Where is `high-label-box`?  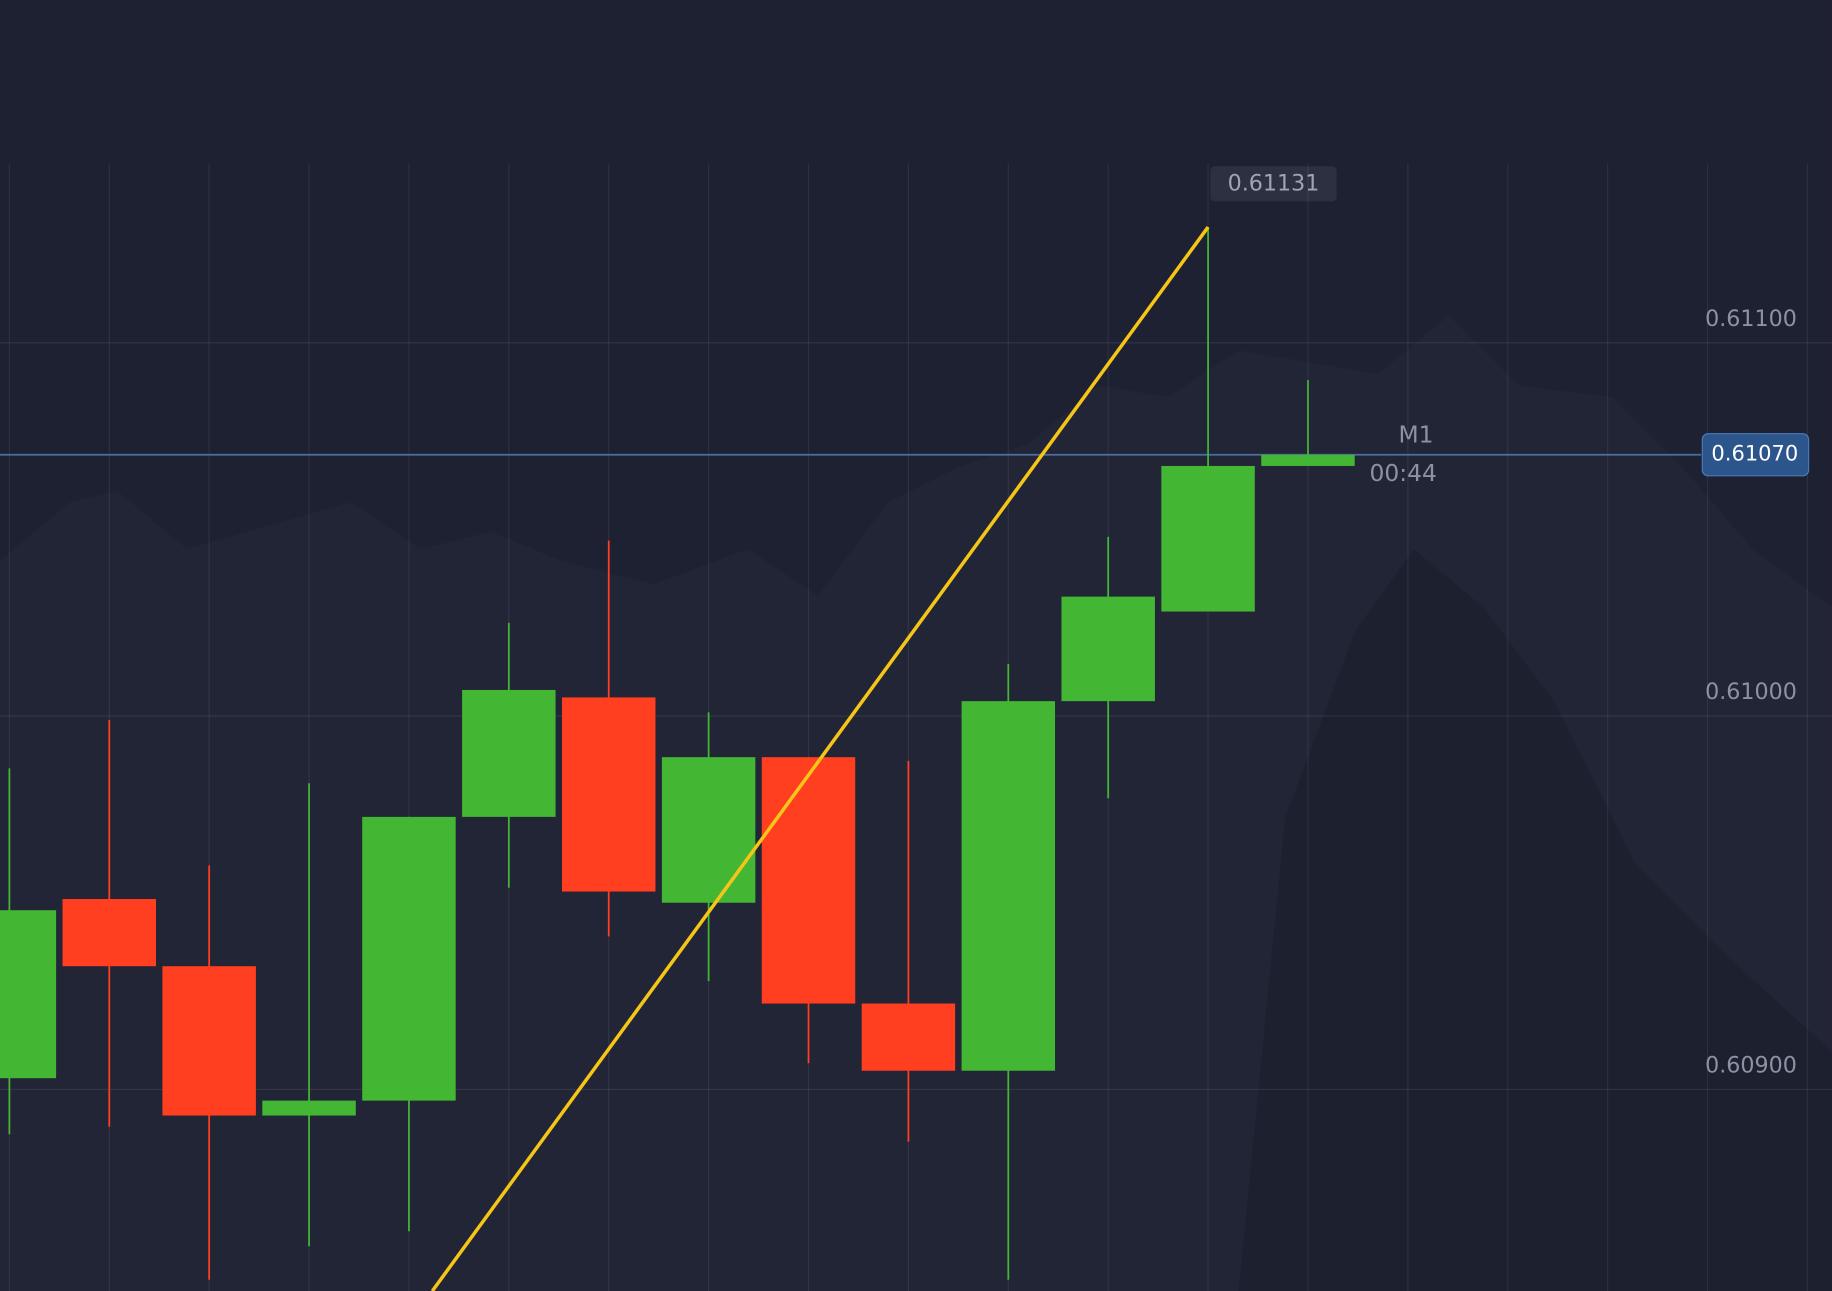 high-label-box is located at coordinates (1273, 184).